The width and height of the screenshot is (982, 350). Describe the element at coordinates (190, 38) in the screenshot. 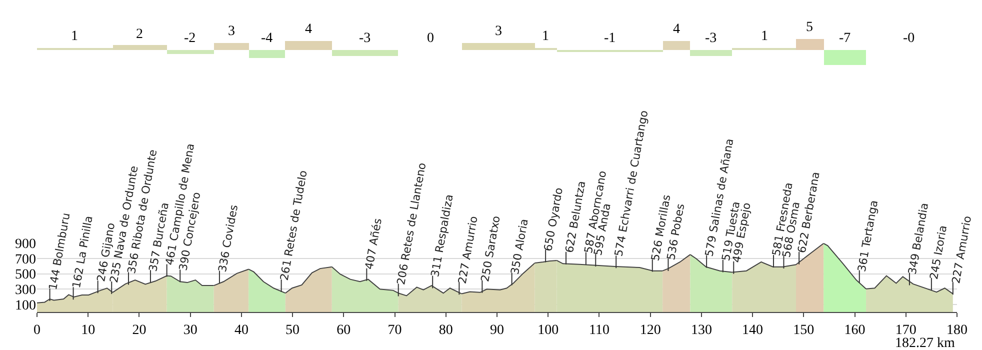

I see `data-label: -2` at that location.